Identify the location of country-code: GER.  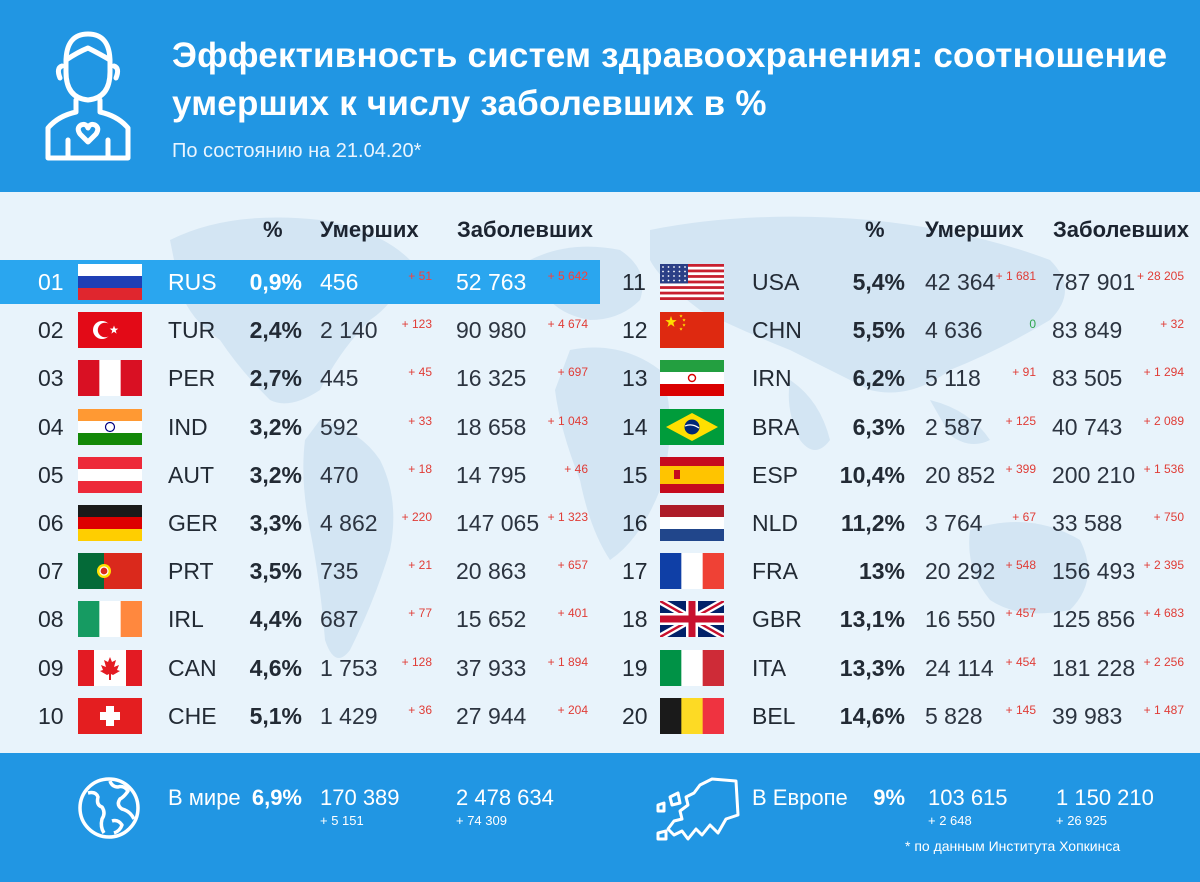
(193, 523).